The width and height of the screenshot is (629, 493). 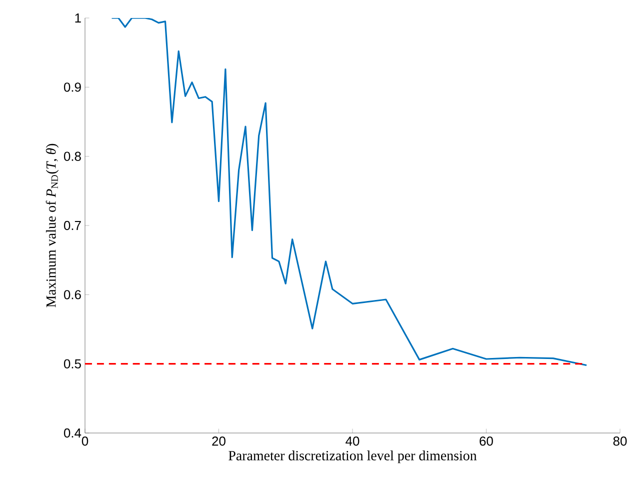 What do you see at coordinates (353, 441) in the screenshot?
I see `x-tick-label: 40` at bounding box center [353, 441].